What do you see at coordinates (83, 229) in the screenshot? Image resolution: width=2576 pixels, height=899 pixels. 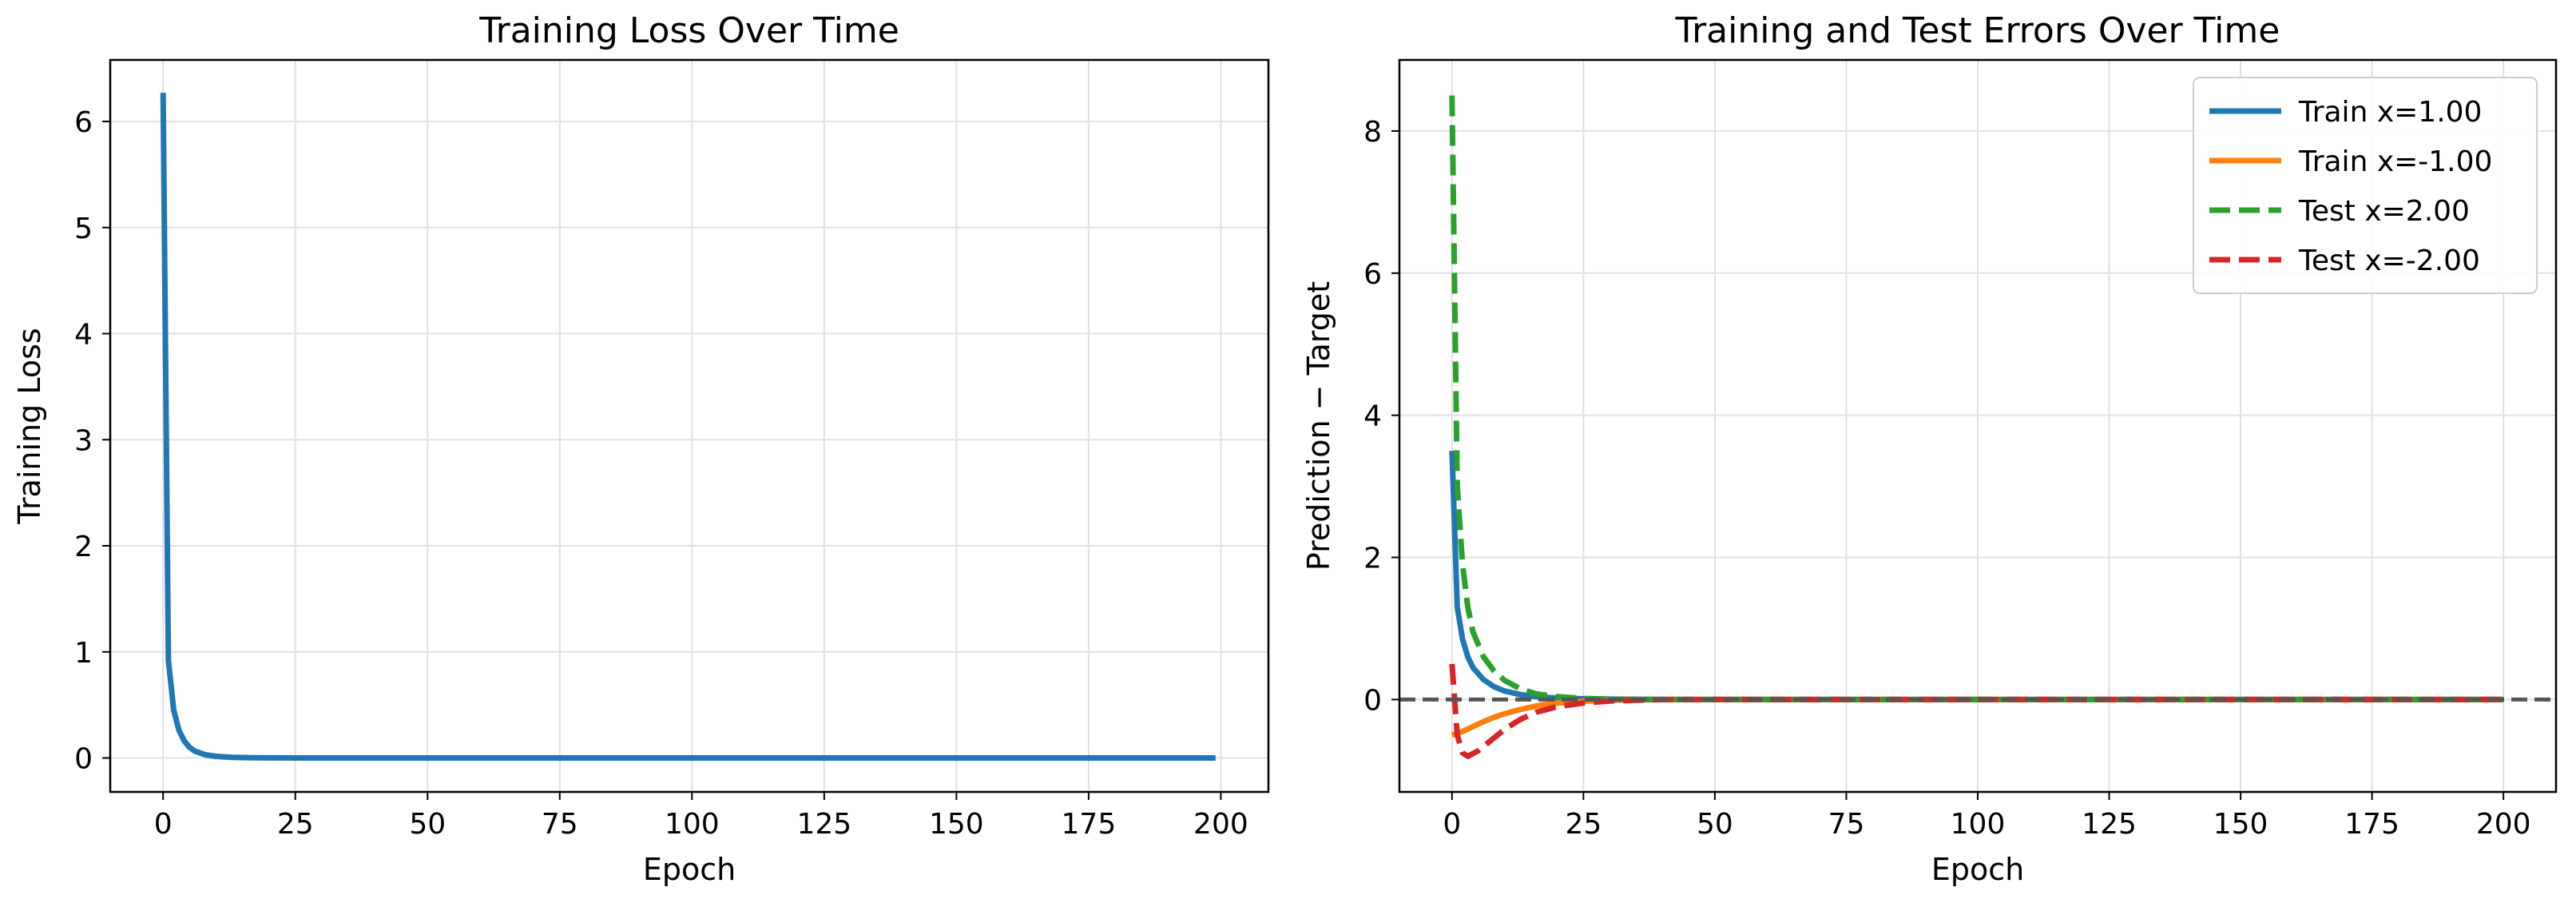 I see `y-tick-label: 5` at bounding box center [83, 229].